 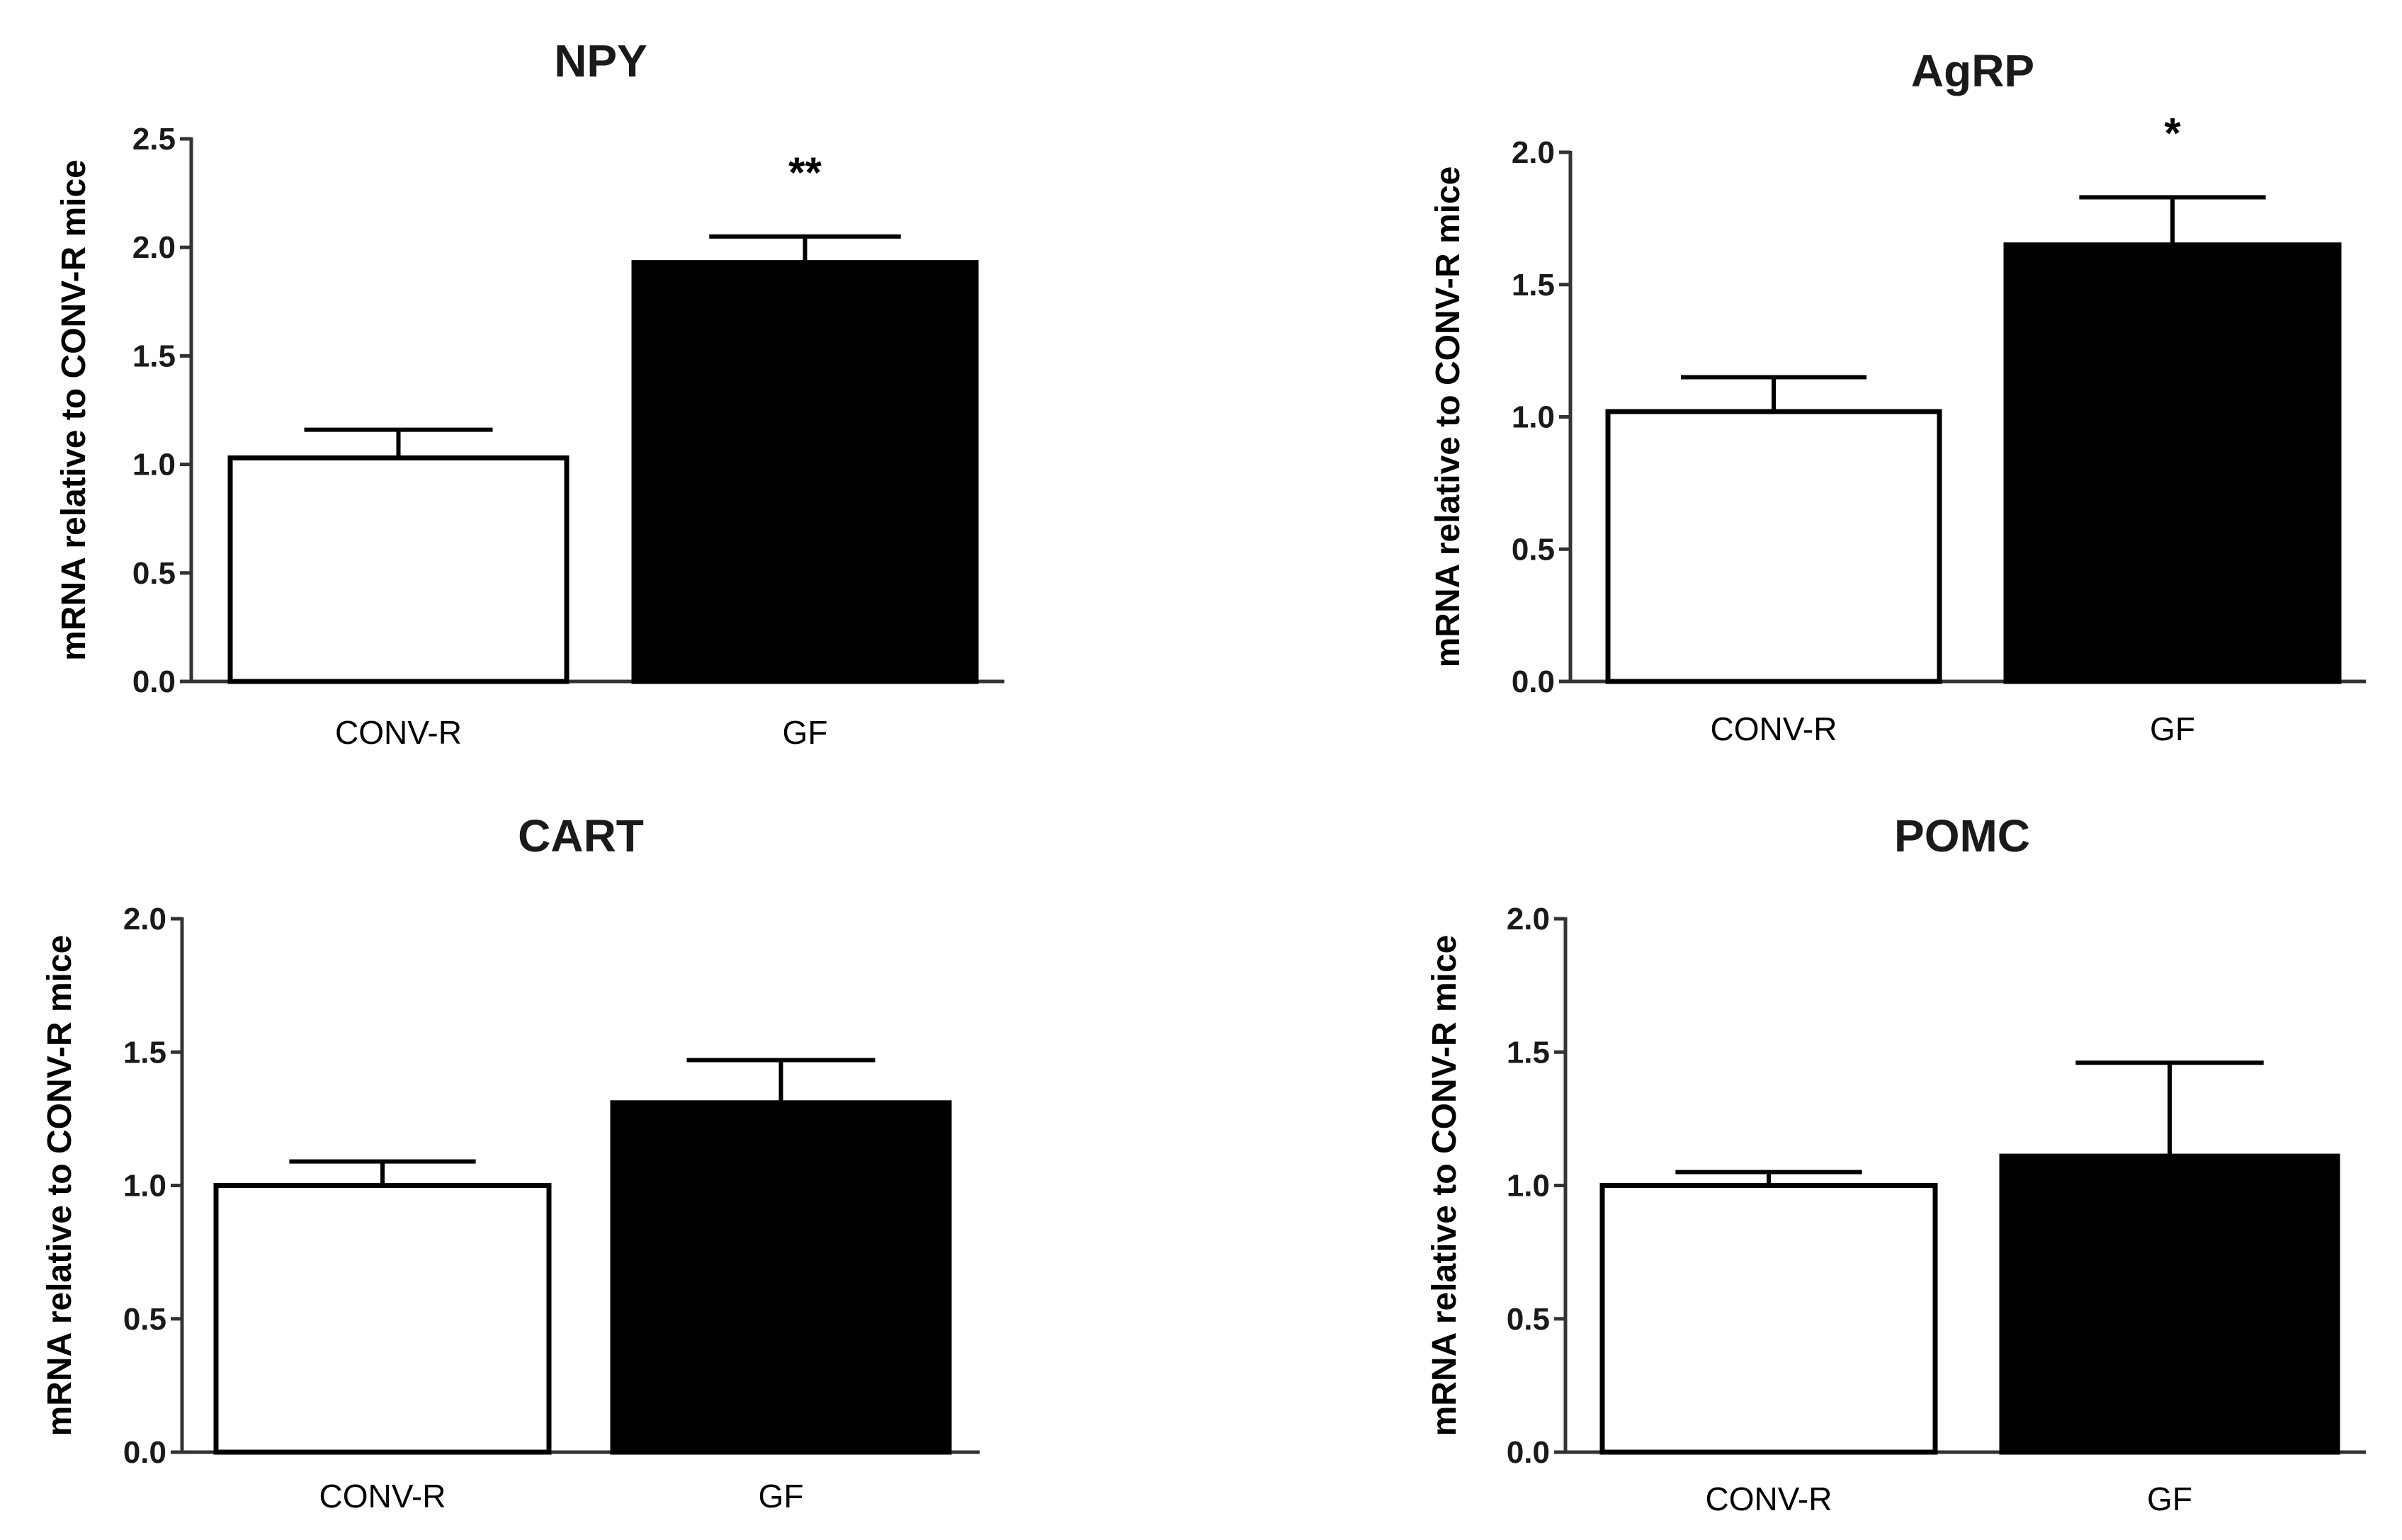 I want to click on chart-title: POMC, so click(x=1962, y=835).